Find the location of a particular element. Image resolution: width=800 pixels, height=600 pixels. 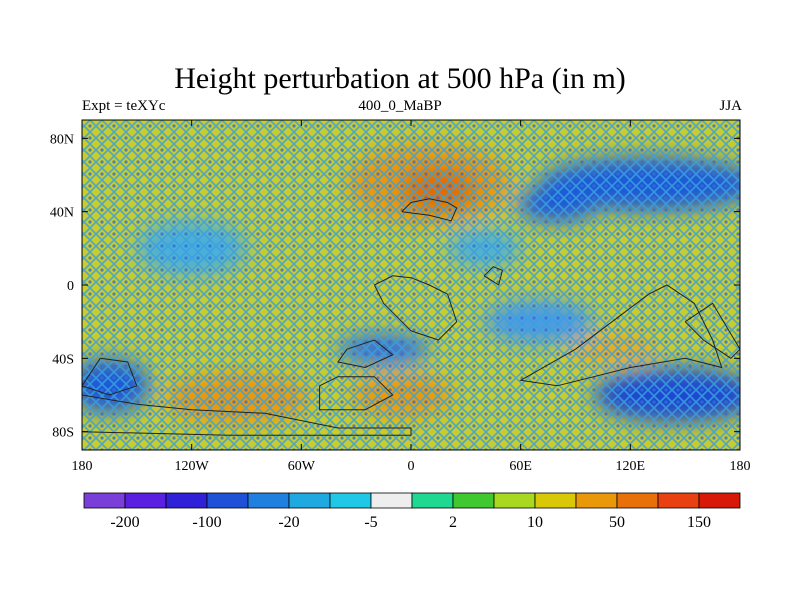

lon-tick-label: 0 is located at coordinates (411, 466).